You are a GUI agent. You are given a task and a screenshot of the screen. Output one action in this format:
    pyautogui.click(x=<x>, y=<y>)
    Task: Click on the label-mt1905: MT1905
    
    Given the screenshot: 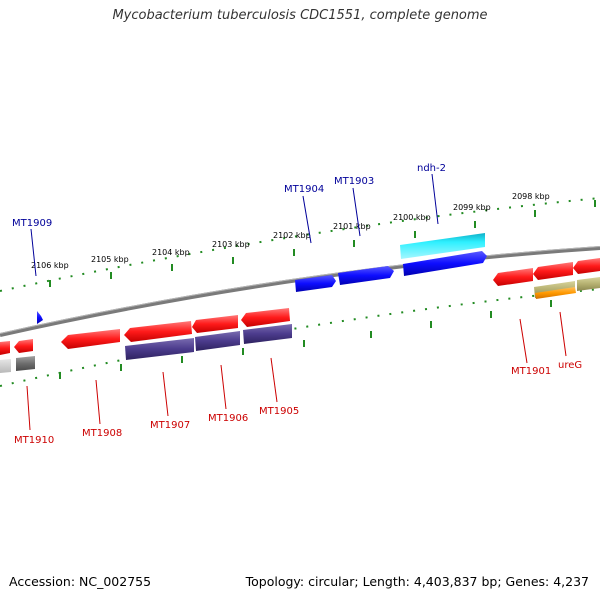 What is the action you would take?
    pyautogui.click(x=279, y=411)
    